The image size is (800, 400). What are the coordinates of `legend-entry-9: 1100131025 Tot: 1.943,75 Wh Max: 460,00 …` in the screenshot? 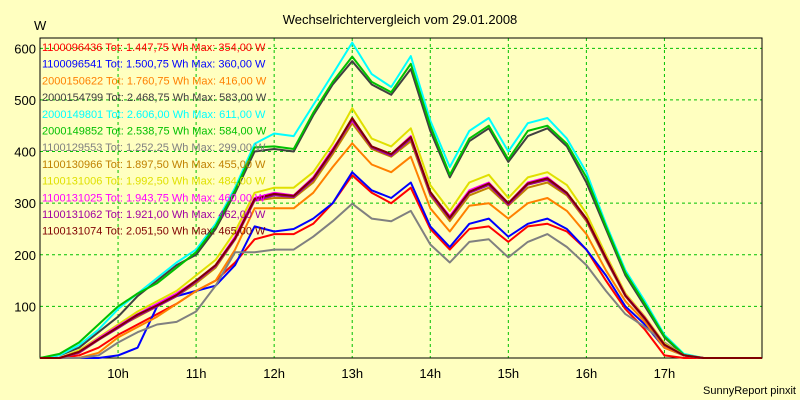 It's located at (154, 198).